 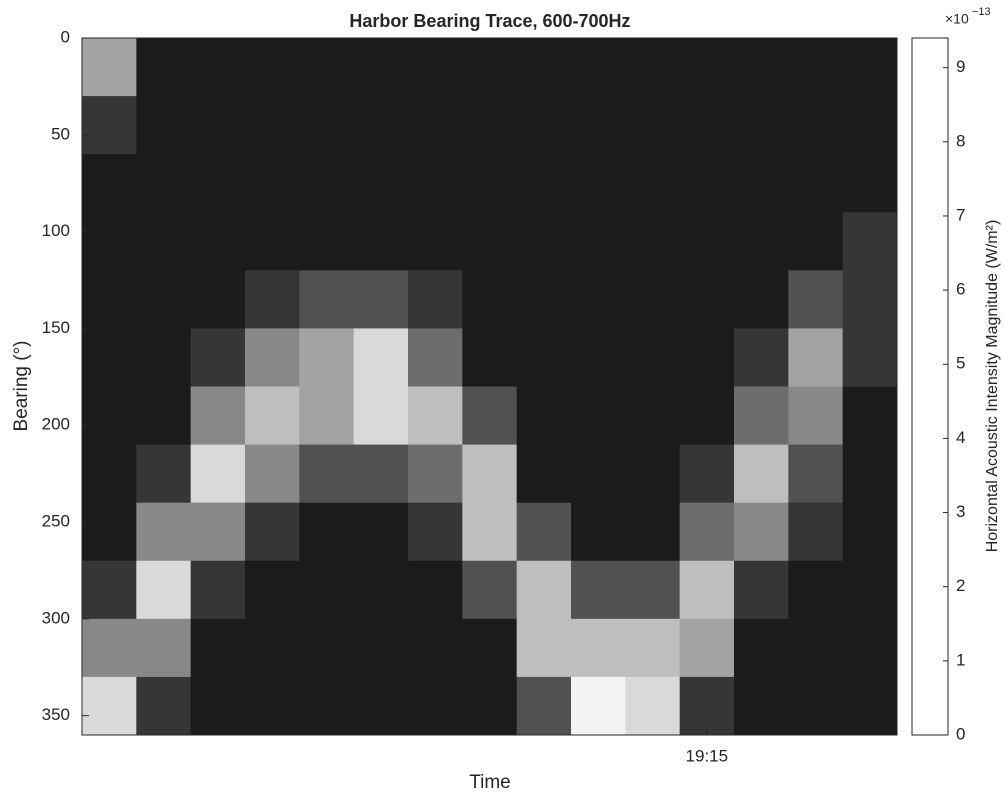 I want to click on y-tick-label: 300, so click(x=56, y=617).